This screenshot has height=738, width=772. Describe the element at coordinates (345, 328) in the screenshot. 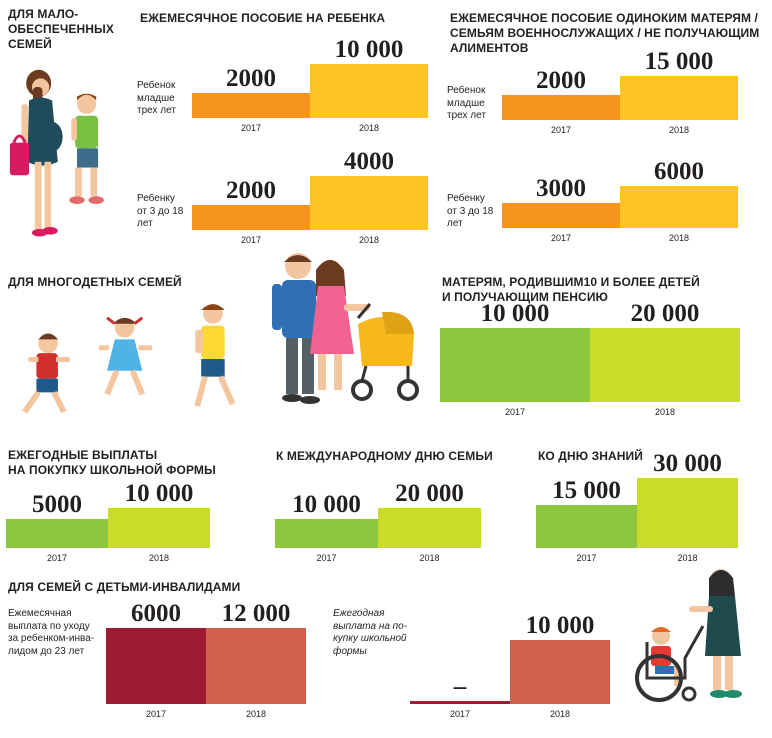

I see `parents-stroller-illustration` at that location.